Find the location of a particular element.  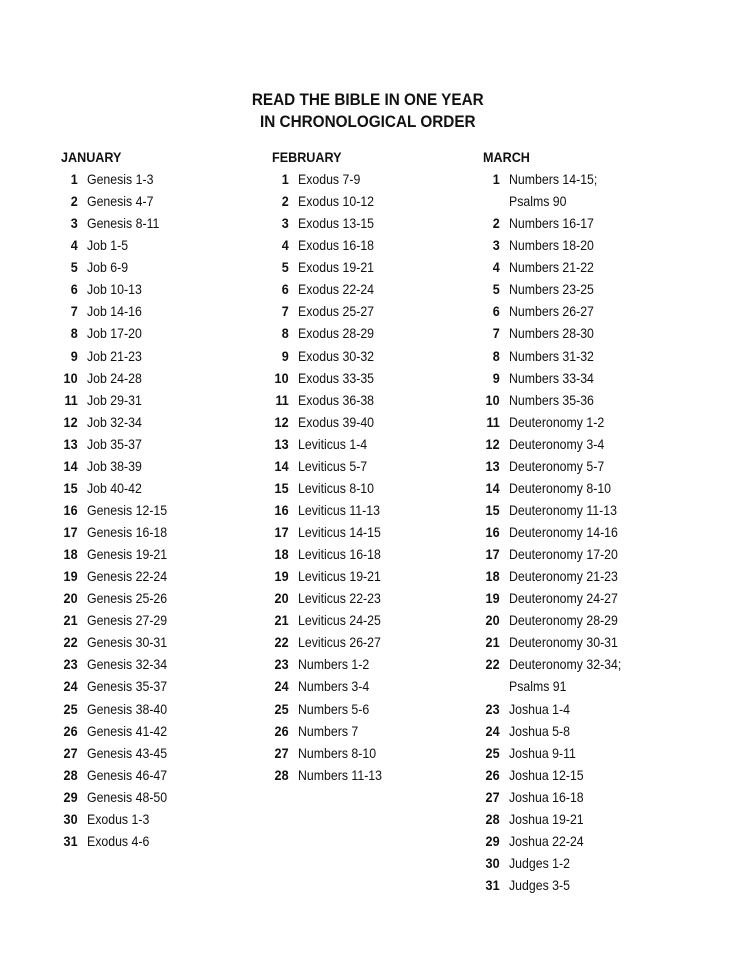

reading-row: 20 Leviticus 22-23 is located at coordinates (377, 599).